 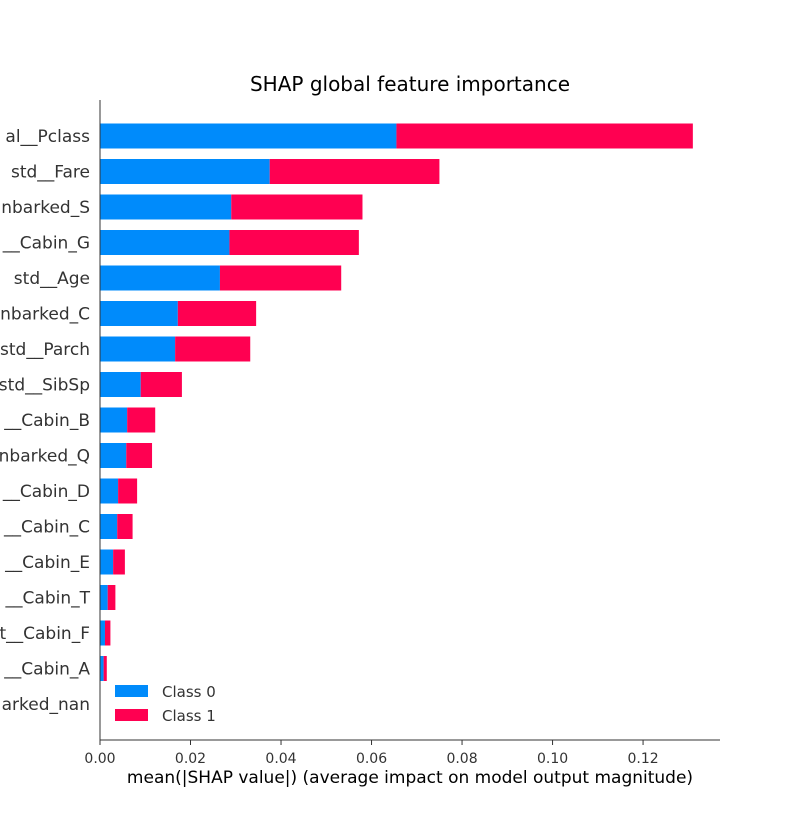 What do you see at coordinates (552, 759) in the screenshot?
I see `x-tick-label-5: 0.10` at bounding box center [552, 759].